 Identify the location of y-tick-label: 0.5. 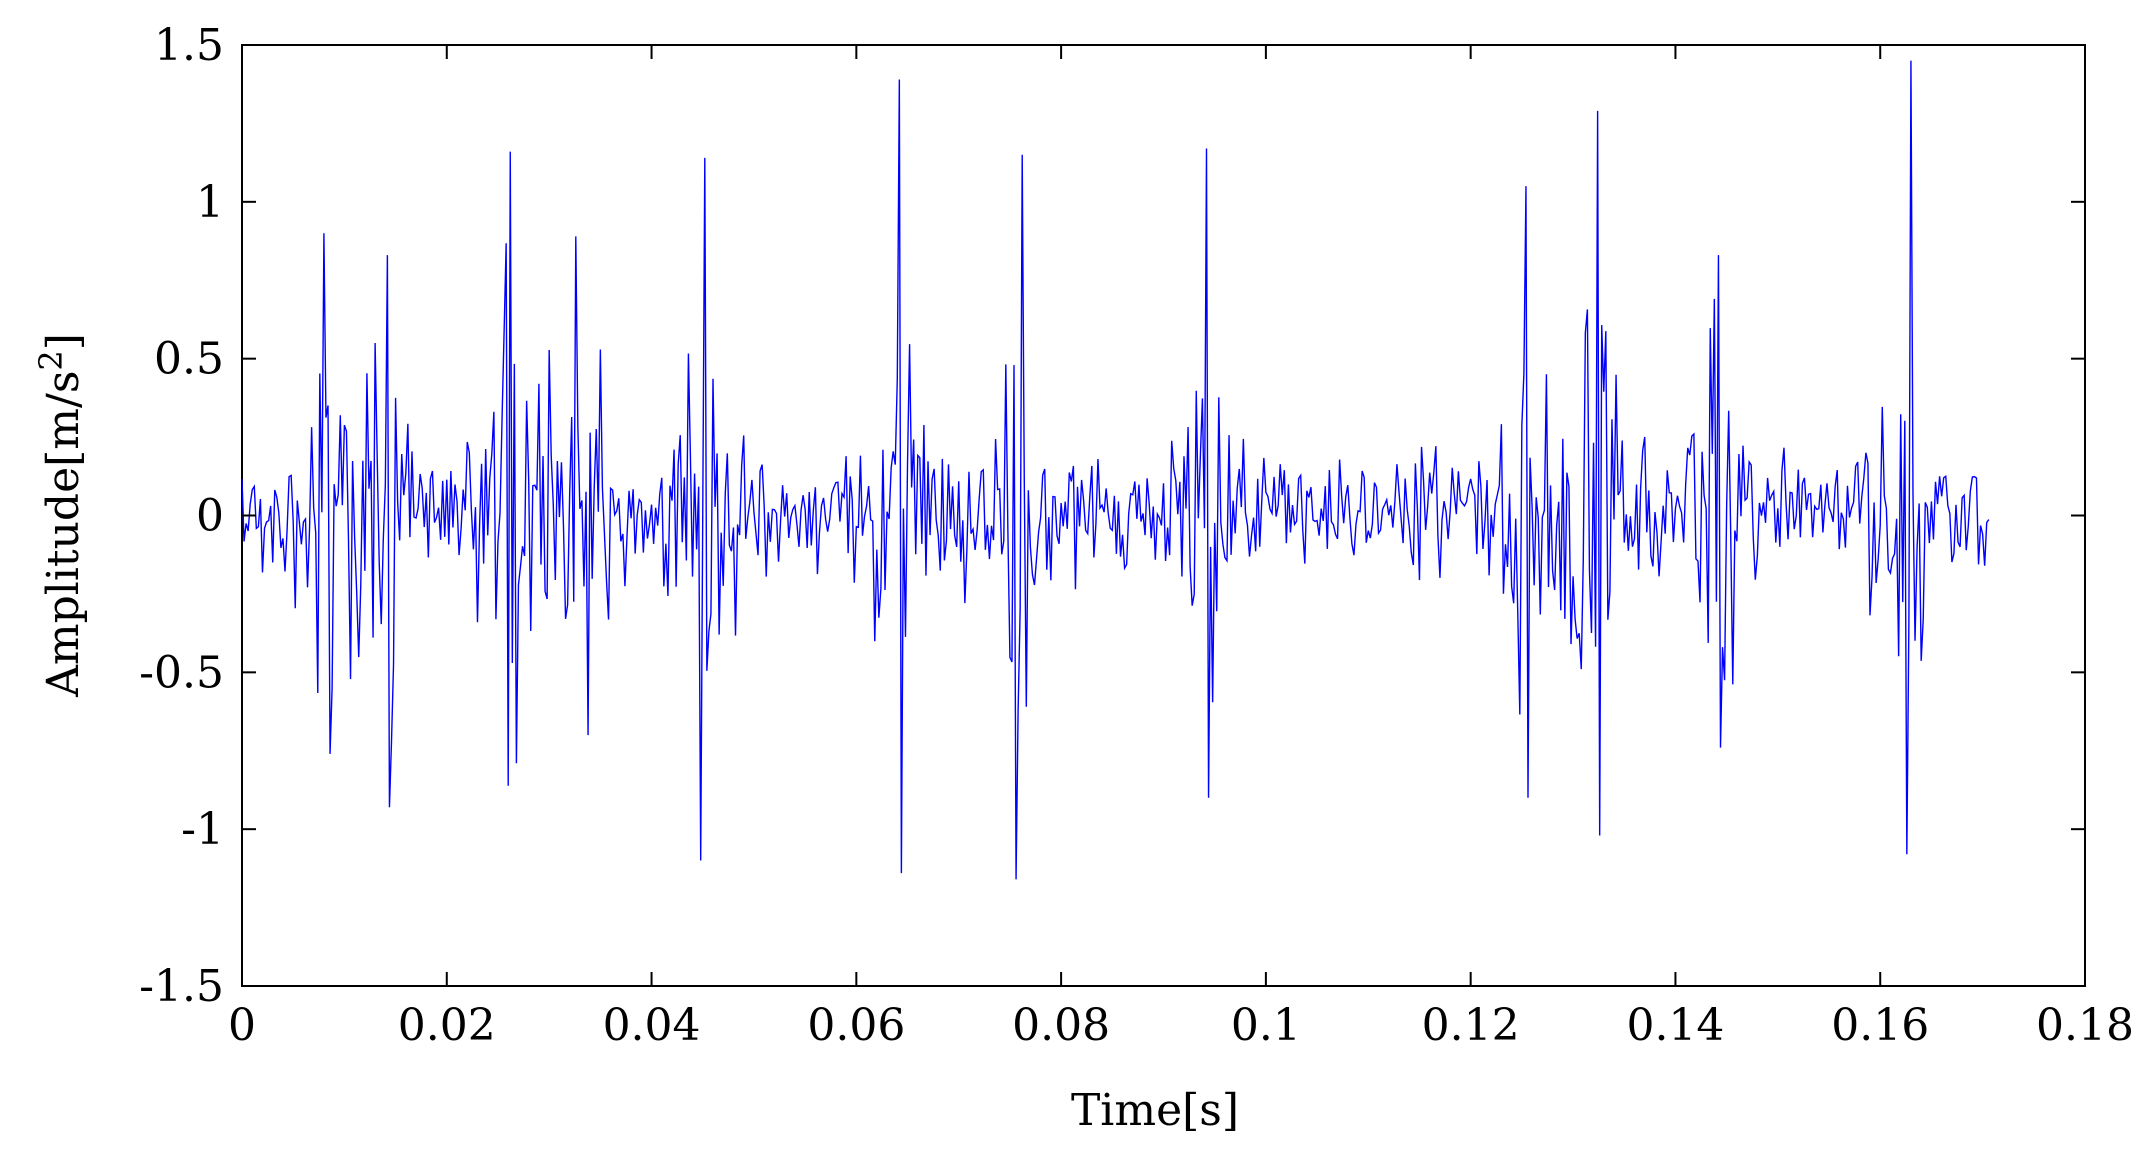
(189, 359).